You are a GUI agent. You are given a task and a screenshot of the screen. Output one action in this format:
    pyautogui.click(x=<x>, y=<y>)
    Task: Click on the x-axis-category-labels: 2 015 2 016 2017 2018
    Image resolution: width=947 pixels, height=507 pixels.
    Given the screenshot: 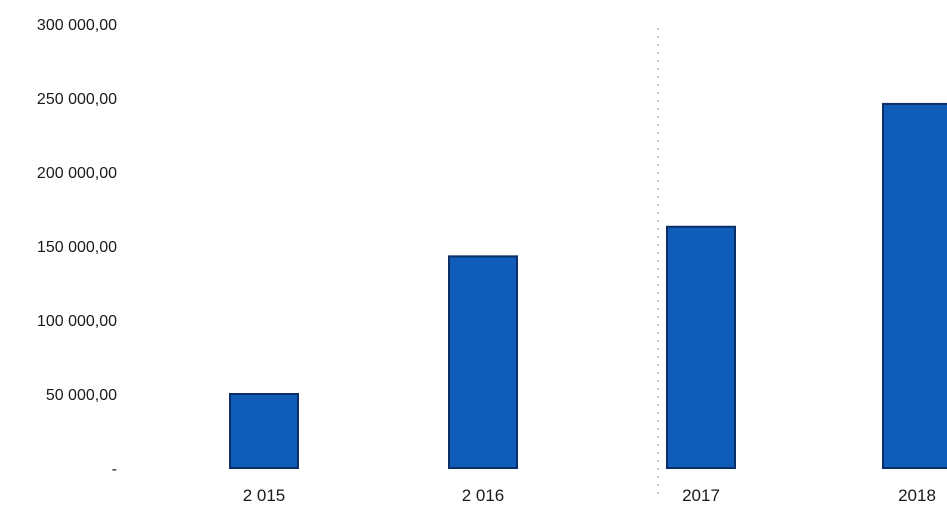 What is the action you would take?
    pyautogui.click(x=589, y=495)
    